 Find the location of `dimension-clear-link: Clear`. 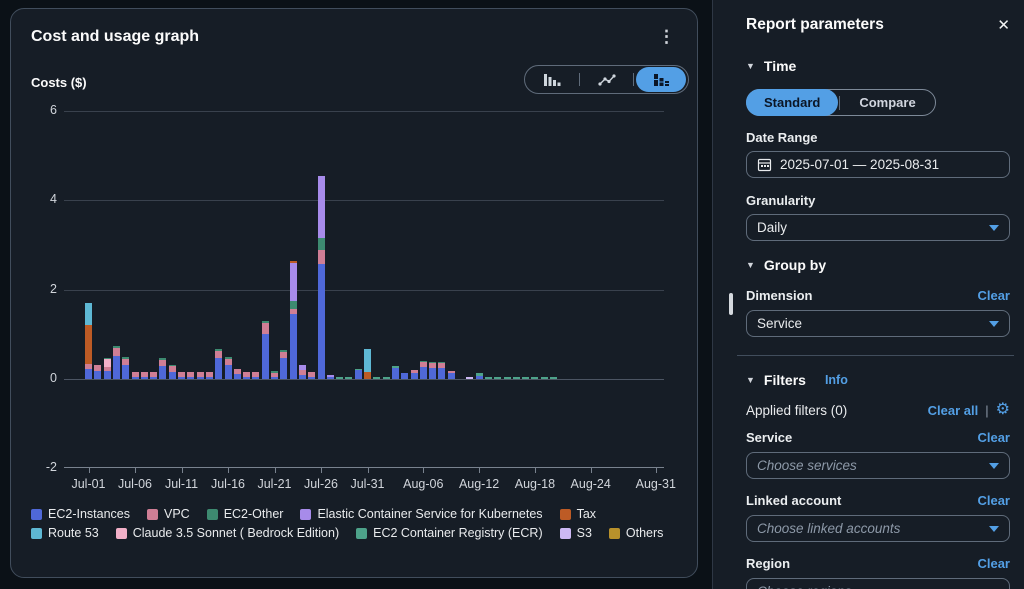

dimension-clear-link: Clear is located at coordinates (993, 295).